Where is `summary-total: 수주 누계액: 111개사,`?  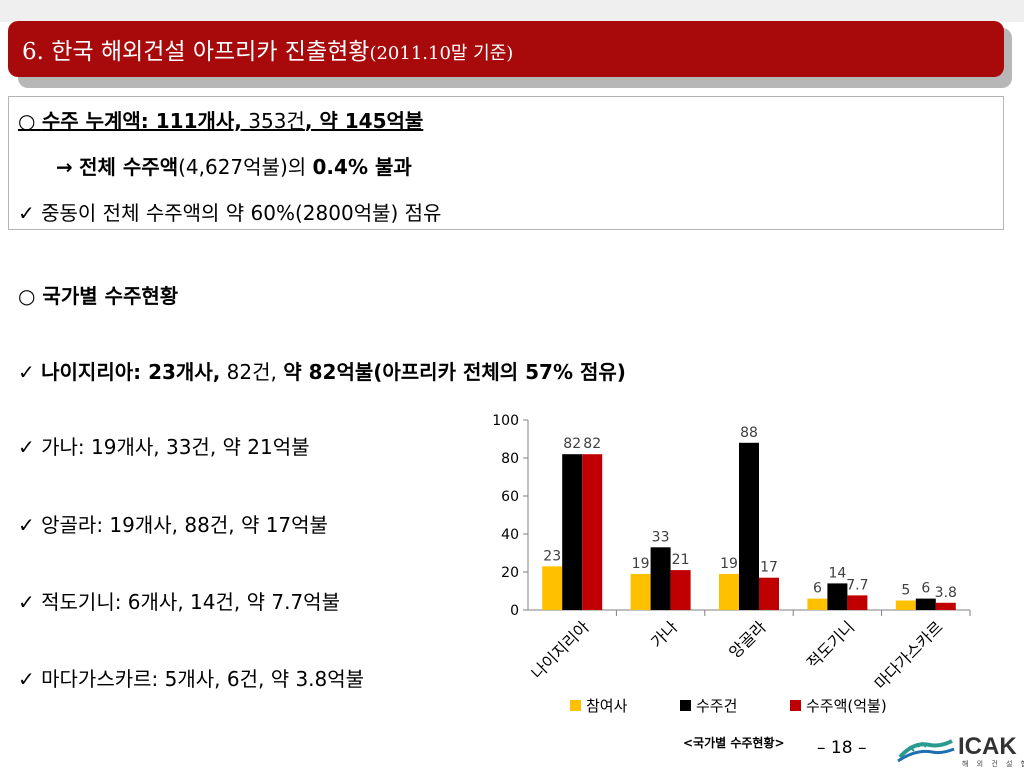 summary-total: 수주 누계액: 111개사, is located at coordinates (141, 121).